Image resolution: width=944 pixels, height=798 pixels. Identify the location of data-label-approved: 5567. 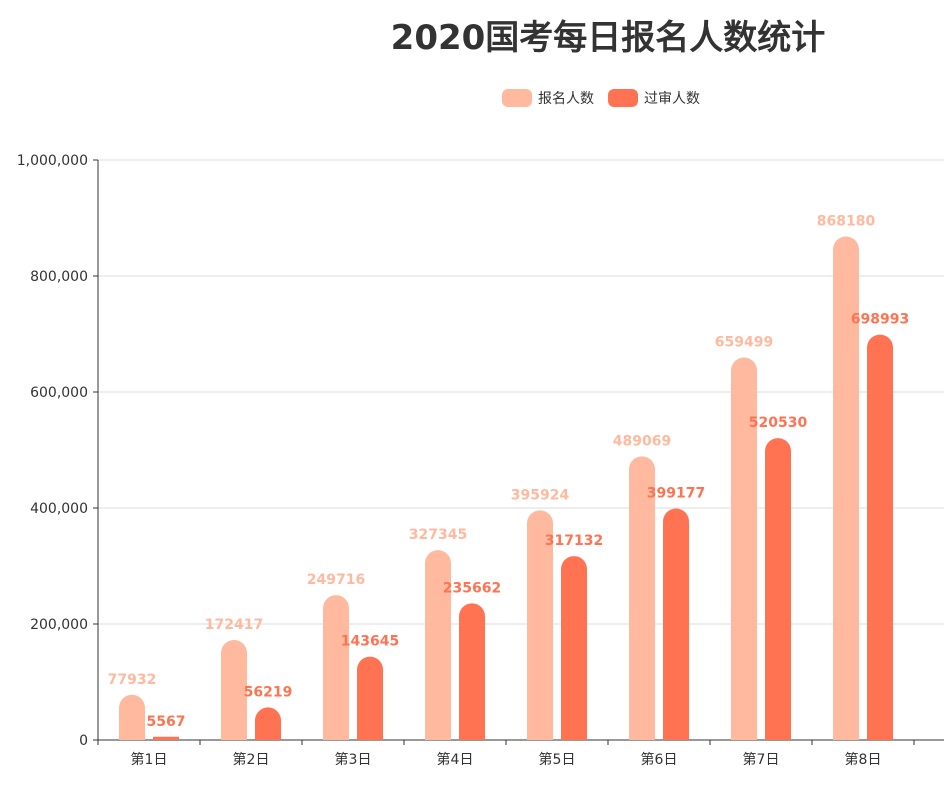
(166, 722).